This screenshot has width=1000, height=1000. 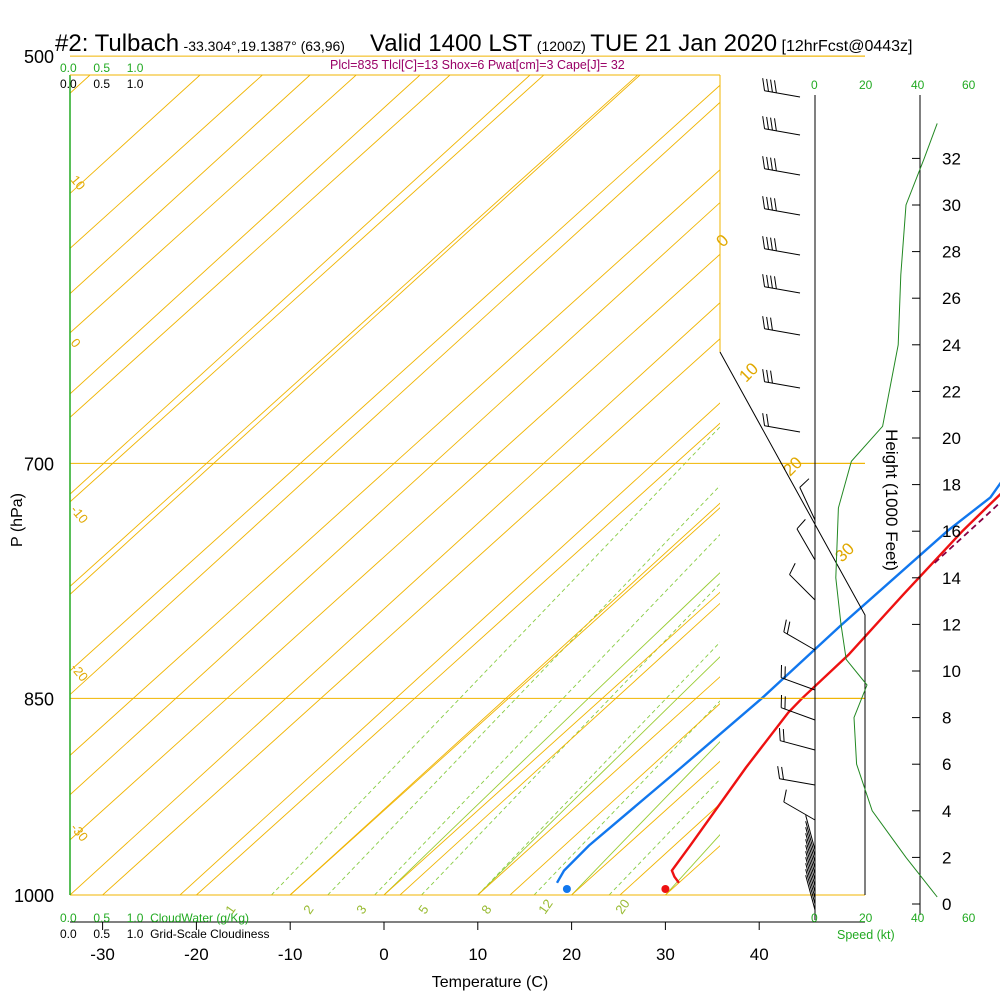 What do you see at coordinates (951, 298) in the screenshot?
I see `height-tick-label: 26` at bounding box center [951, 298].